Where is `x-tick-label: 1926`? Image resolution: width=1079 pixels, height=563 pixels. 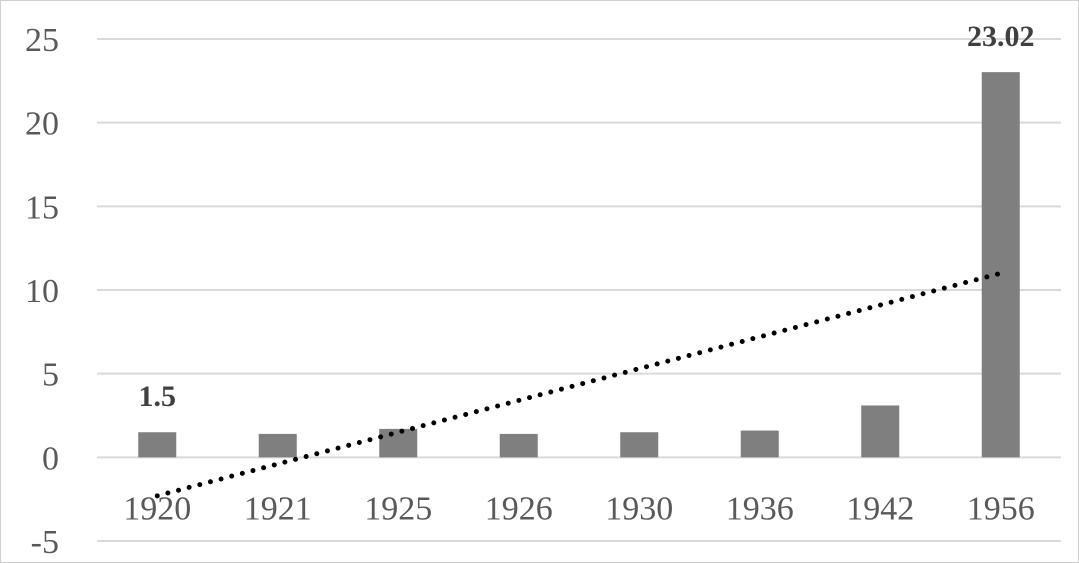
x-tick-label: 1926 is located at coordinates (519, 508).